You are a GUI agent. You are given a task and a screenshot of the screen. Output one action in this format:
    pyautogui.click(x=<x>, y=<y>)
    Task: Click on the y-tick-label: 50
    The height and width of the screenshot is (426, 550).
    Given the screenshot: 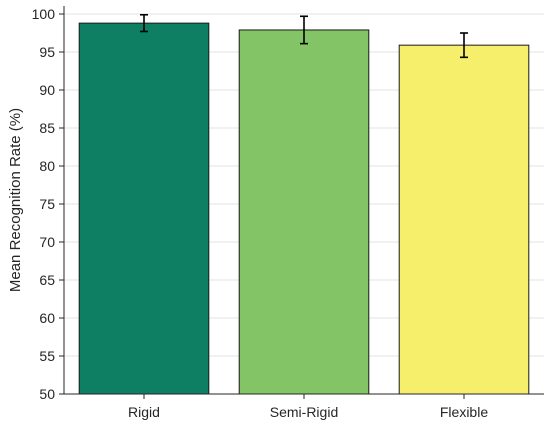 What is the action you would take?
    pyautogui.click(x=47, y=394)
    